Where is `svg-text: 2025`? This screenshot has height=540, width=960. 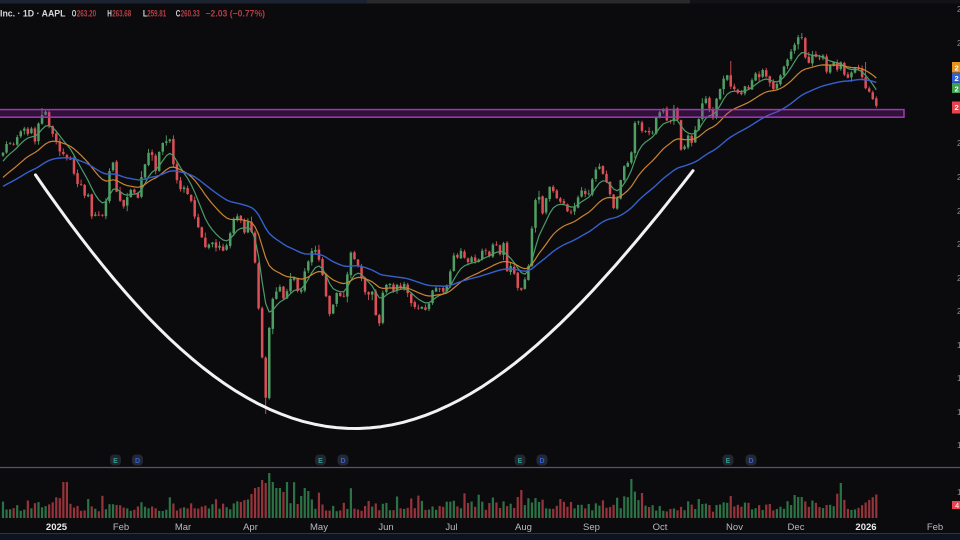
svg-text: 2025 is located at coordinates (57, 527).